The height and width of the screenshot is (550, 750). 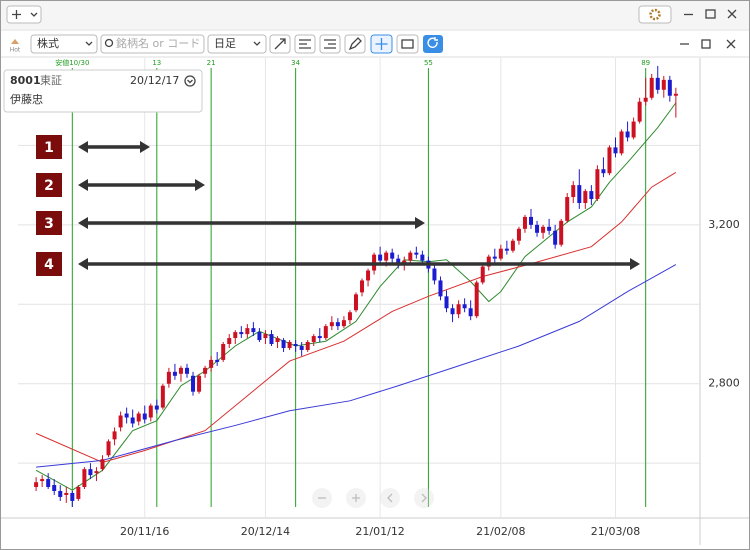 What do you see at coordinates (103, 91) in the screenshot?
I see `info-box-frame` at bounding box center [103, 91].